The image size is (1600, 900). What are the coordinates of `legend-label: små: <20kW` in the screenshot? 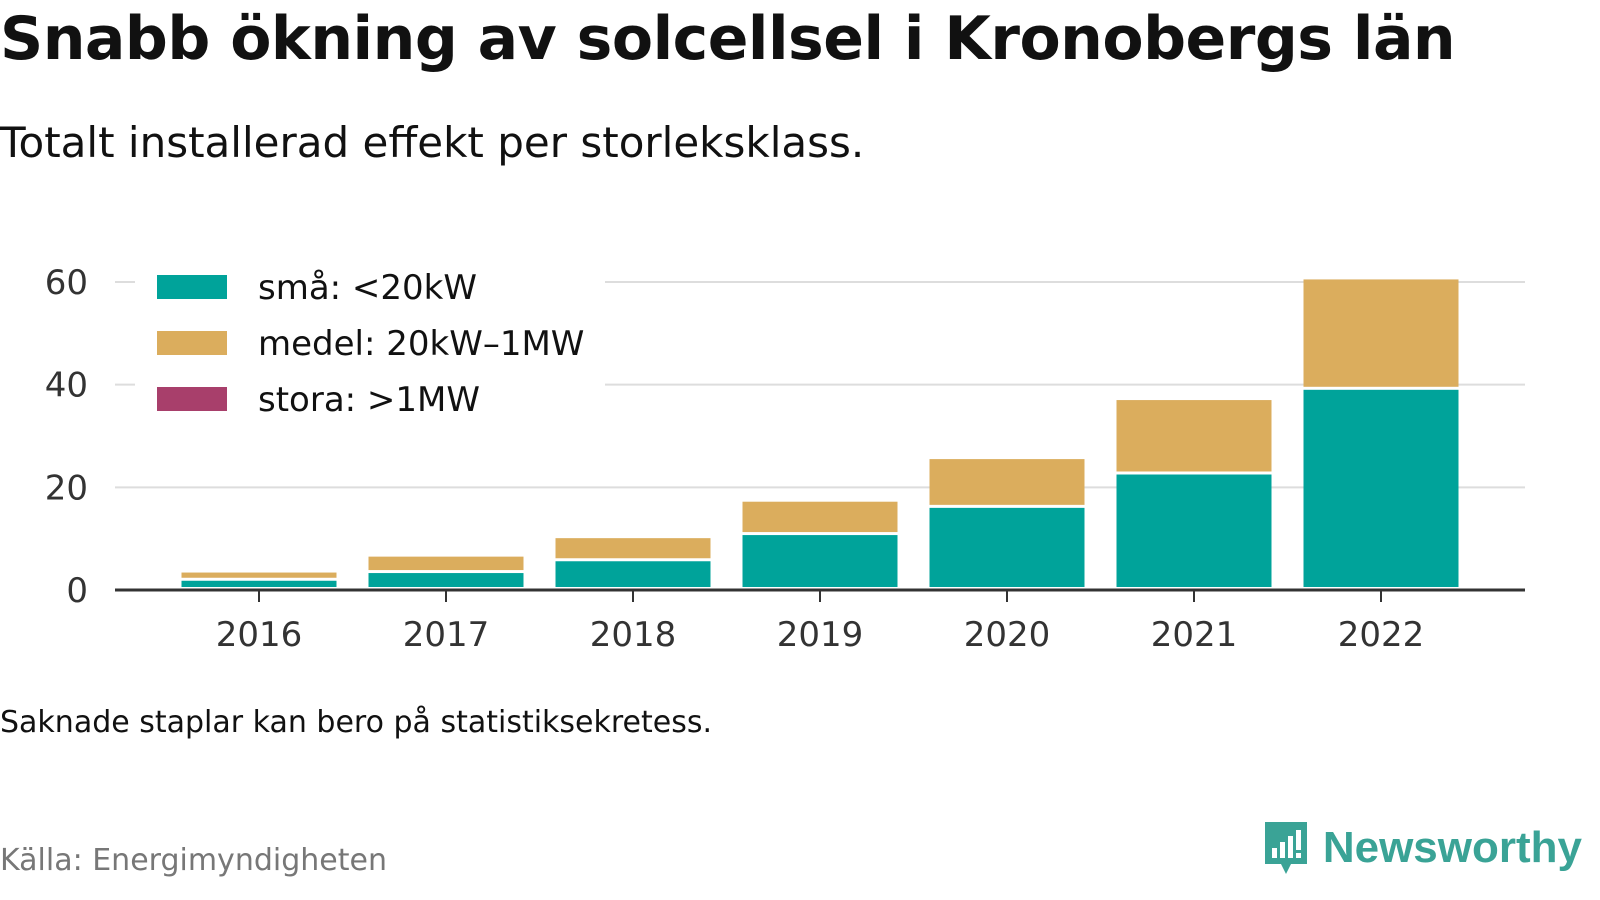 It's located at (367, 288).